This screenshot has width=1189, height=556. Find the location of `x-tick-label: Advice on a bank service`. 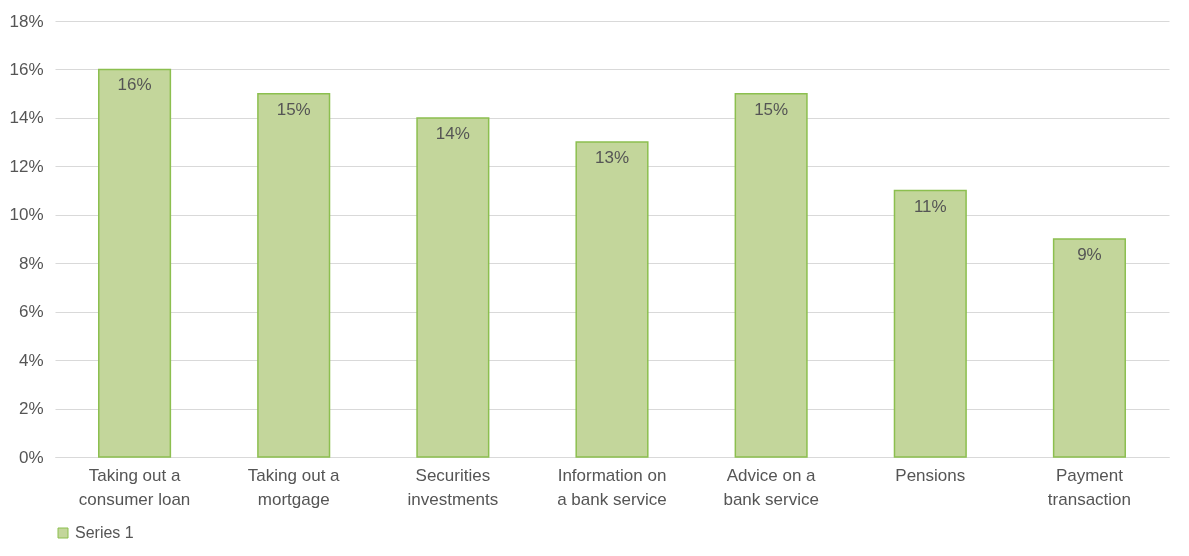

x-tick-label: Advice on a bank service is located at coordinates (771, 487).